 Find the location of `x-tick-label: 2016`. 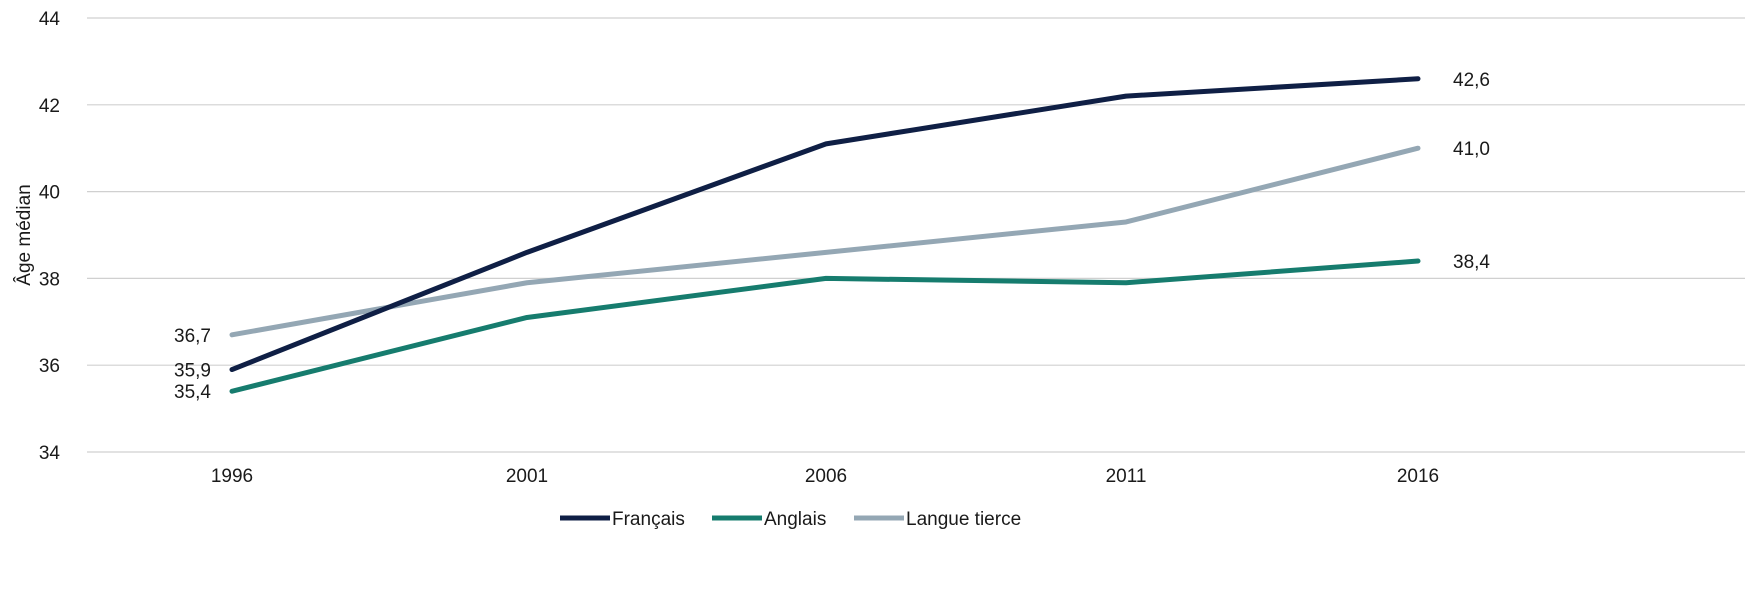

x-tick-label: 2016 is located at coordinates (1418, 476).